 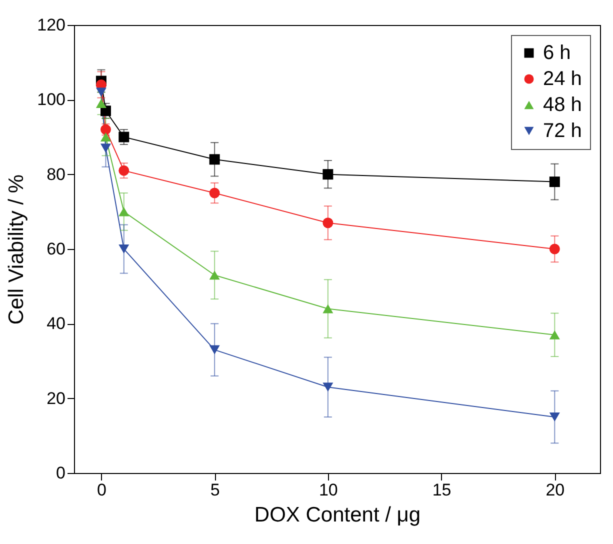 I want to click on x-tick-label: 15, so click(x=442, y=490).